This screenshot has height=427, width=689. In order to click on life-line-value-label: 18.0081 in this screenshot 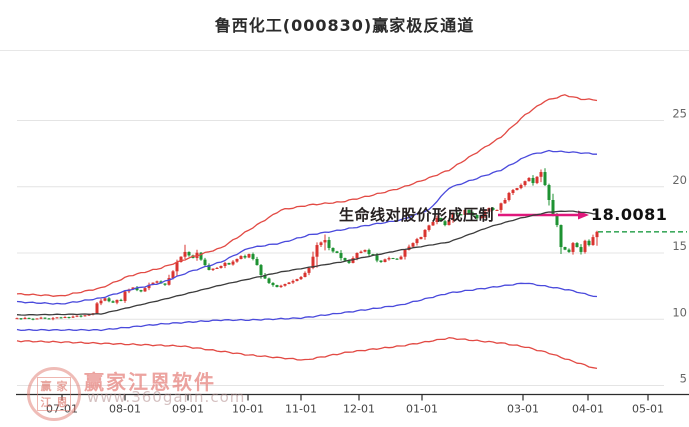, I will do `click(629, 214)`.